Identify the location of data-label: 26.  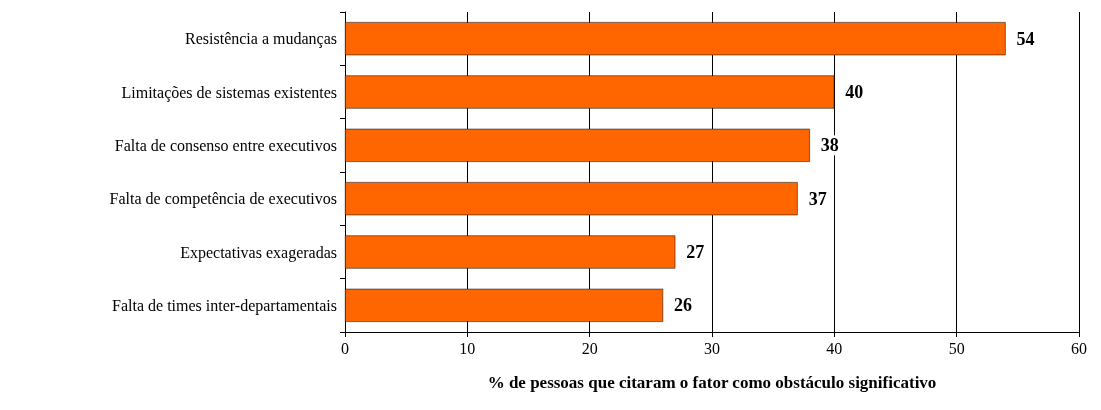
(683, 305).